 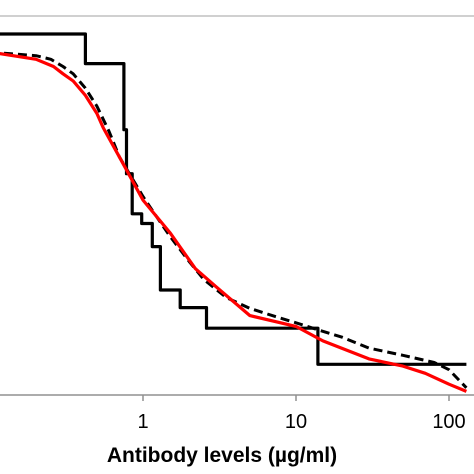 I want to click on x-axis-title: Antibody levels (µg/ml), so click(x=222, y=455).